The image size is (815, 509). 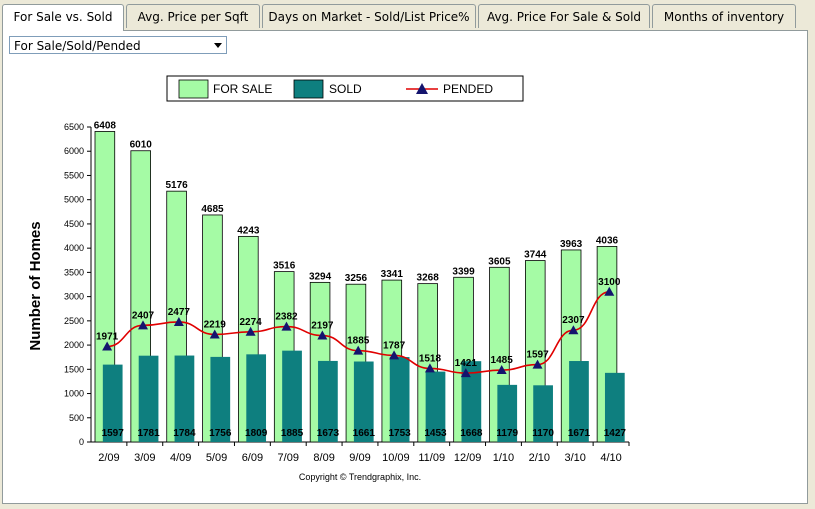 What do you see at coordinates (579, 433) in the screenshot?
I see `data-label-sold: 1671` at bounding box center [579, 433].